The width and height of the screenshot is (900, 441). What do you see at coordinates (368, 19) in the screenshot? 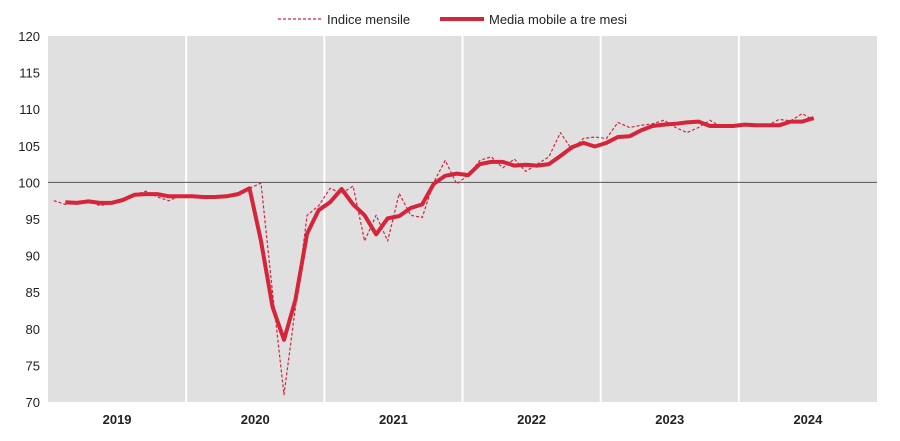
I see `legend-label-indice-mensile: Indice mensile` at bounding box center [368, 19].